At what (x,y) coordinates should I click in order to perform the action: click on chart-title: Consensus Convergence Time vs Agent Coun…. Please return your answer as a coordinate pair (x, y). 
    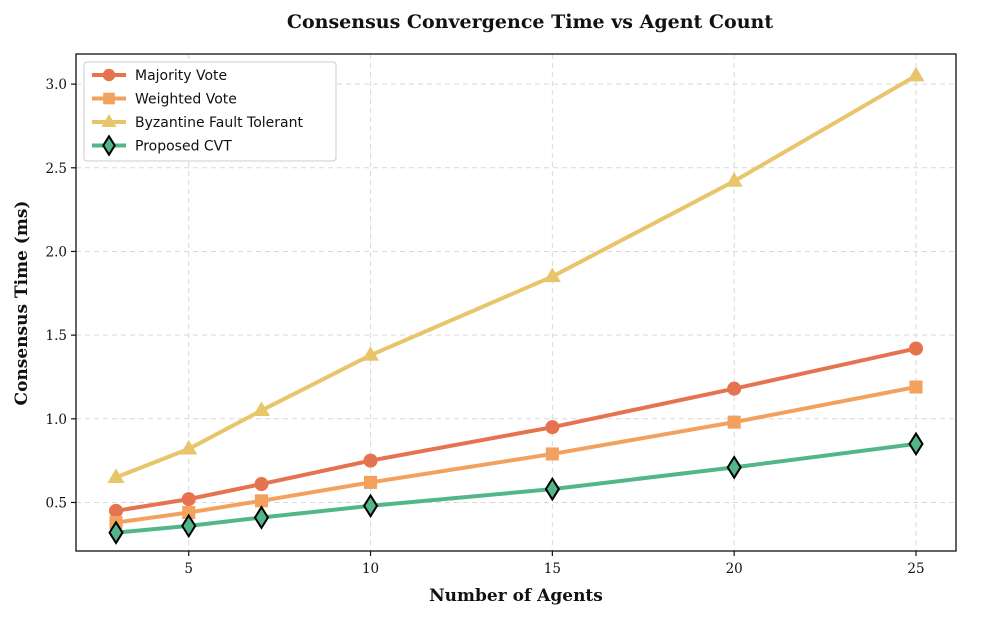
    Looking at the image, I should click on (530, 22).